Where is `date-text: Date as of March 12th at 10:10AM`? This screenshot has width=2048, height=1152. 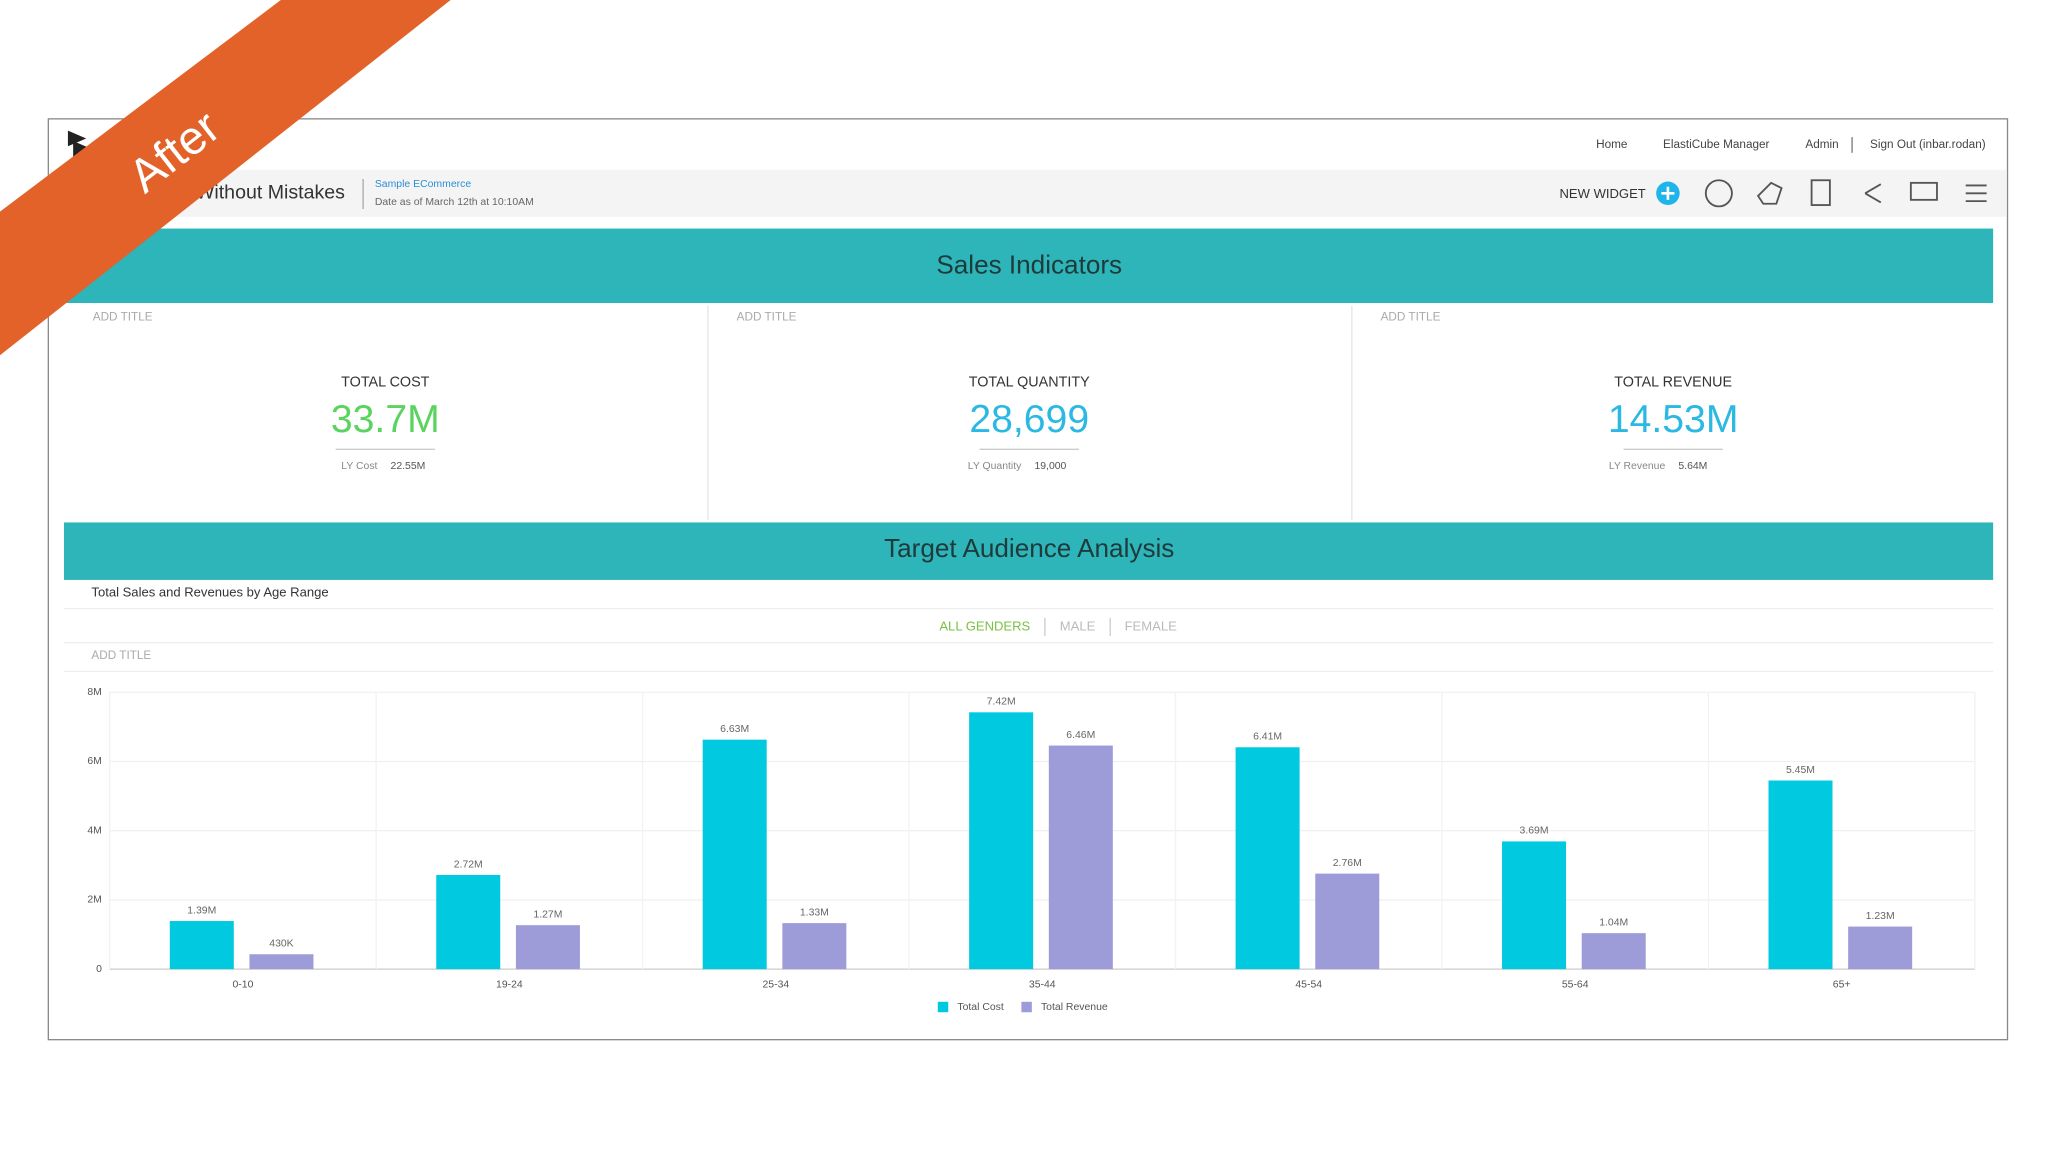
date-text: Date as of March 12th at 10:10AM is located at coordinates (454, 202).